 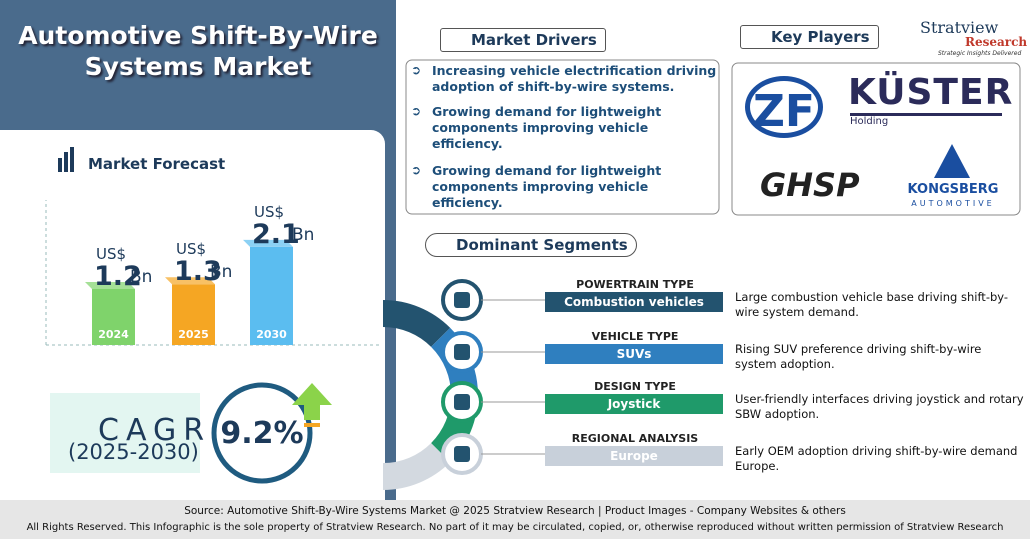 What do you see at coordinates (635, 386) in the screenshot?
I see `segment-type: DESIGN TYPE` at bounding box center [635, 386].